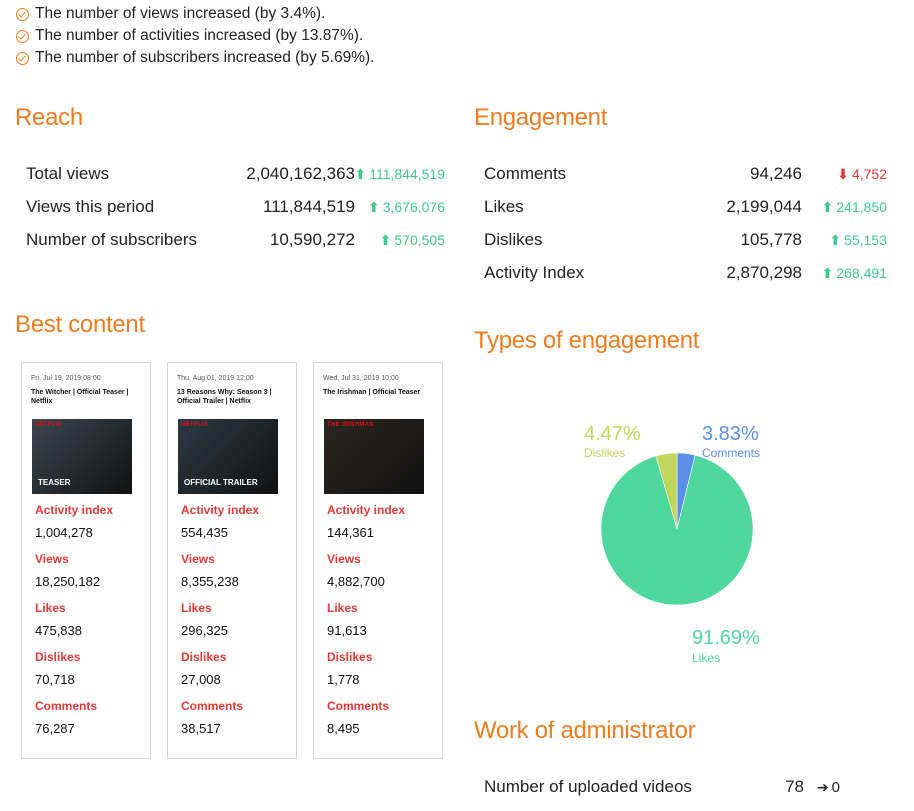 This screenshot has width=914, height=811. What do you see at coordinates (235, 207) in the screenshot?
I see `reach-row: Views this period 111,844,519 ⬆ 3,676,076` at bounding box center [235, 207].